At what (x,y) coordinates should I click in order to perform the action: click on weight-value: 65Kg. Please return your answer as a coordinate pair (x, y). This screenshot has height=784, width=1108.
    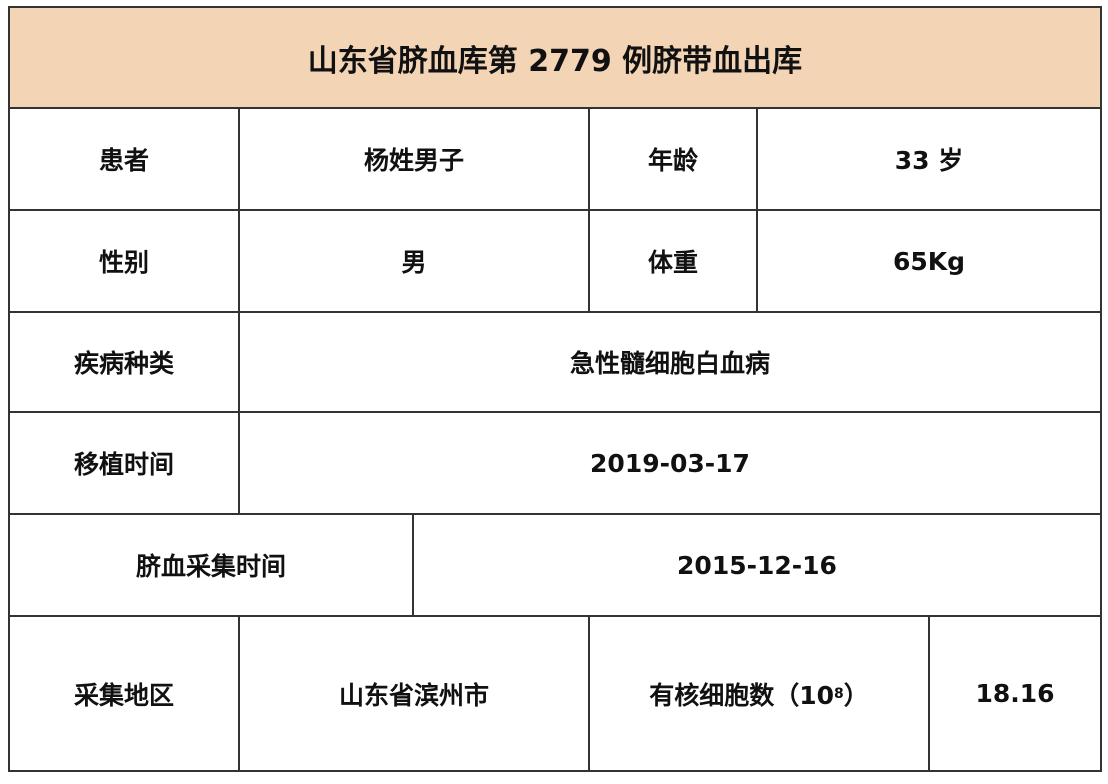
    Looking at the image, I should click on (929, 262).